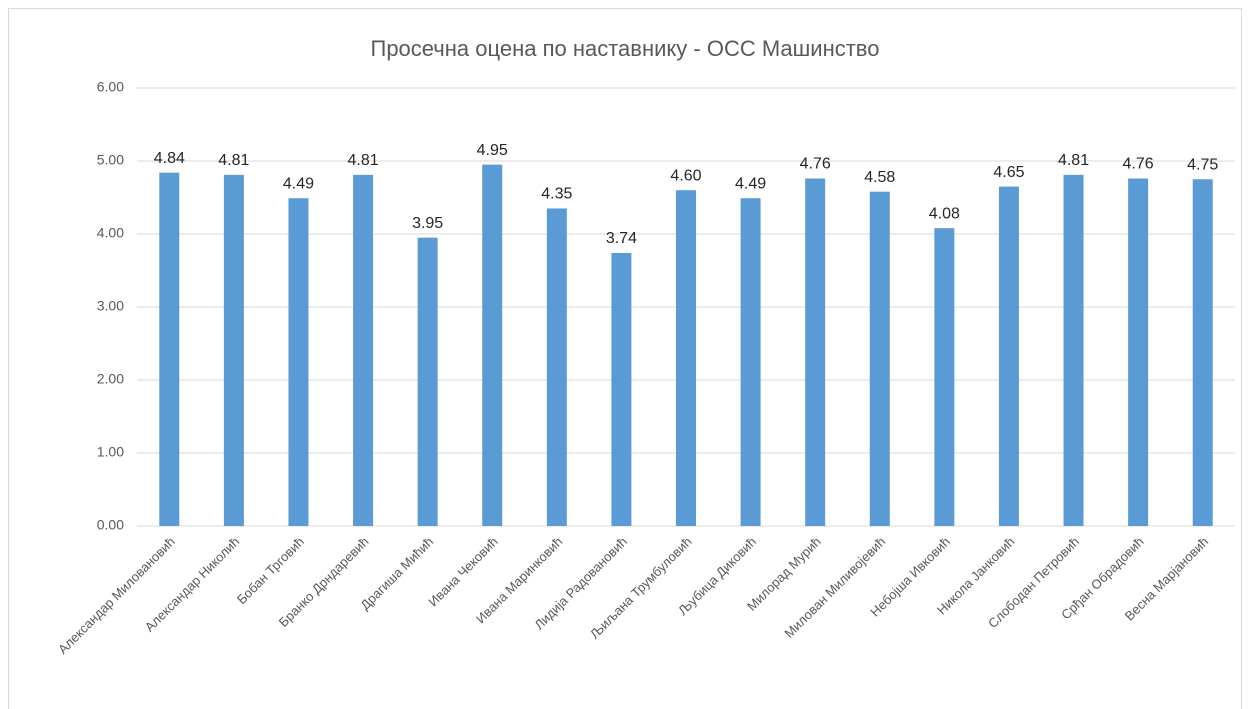  What do you see at coordinates (556, 194) in the screenshot?
I see `data-label: 4.35` at bounding box center [556, 194].